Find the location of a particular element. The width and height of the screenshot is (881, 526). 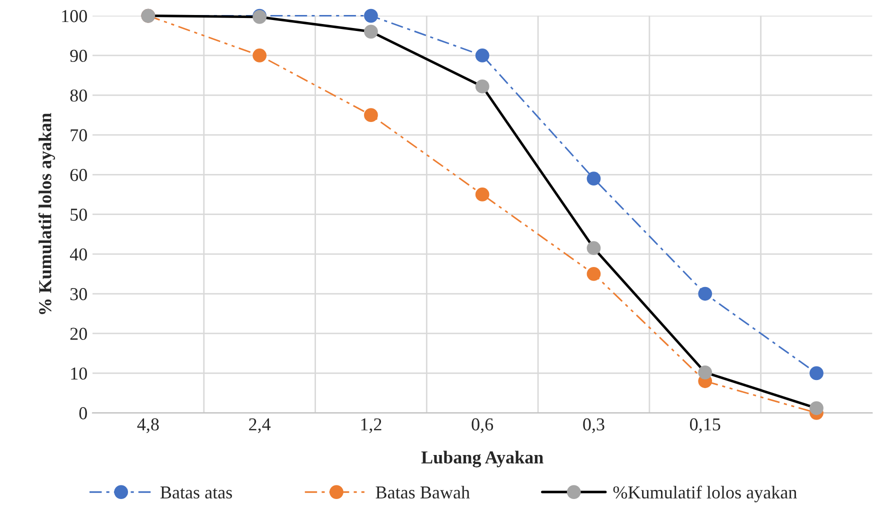

x-tick-label: 2,4 is located at coordinates (260, 426).